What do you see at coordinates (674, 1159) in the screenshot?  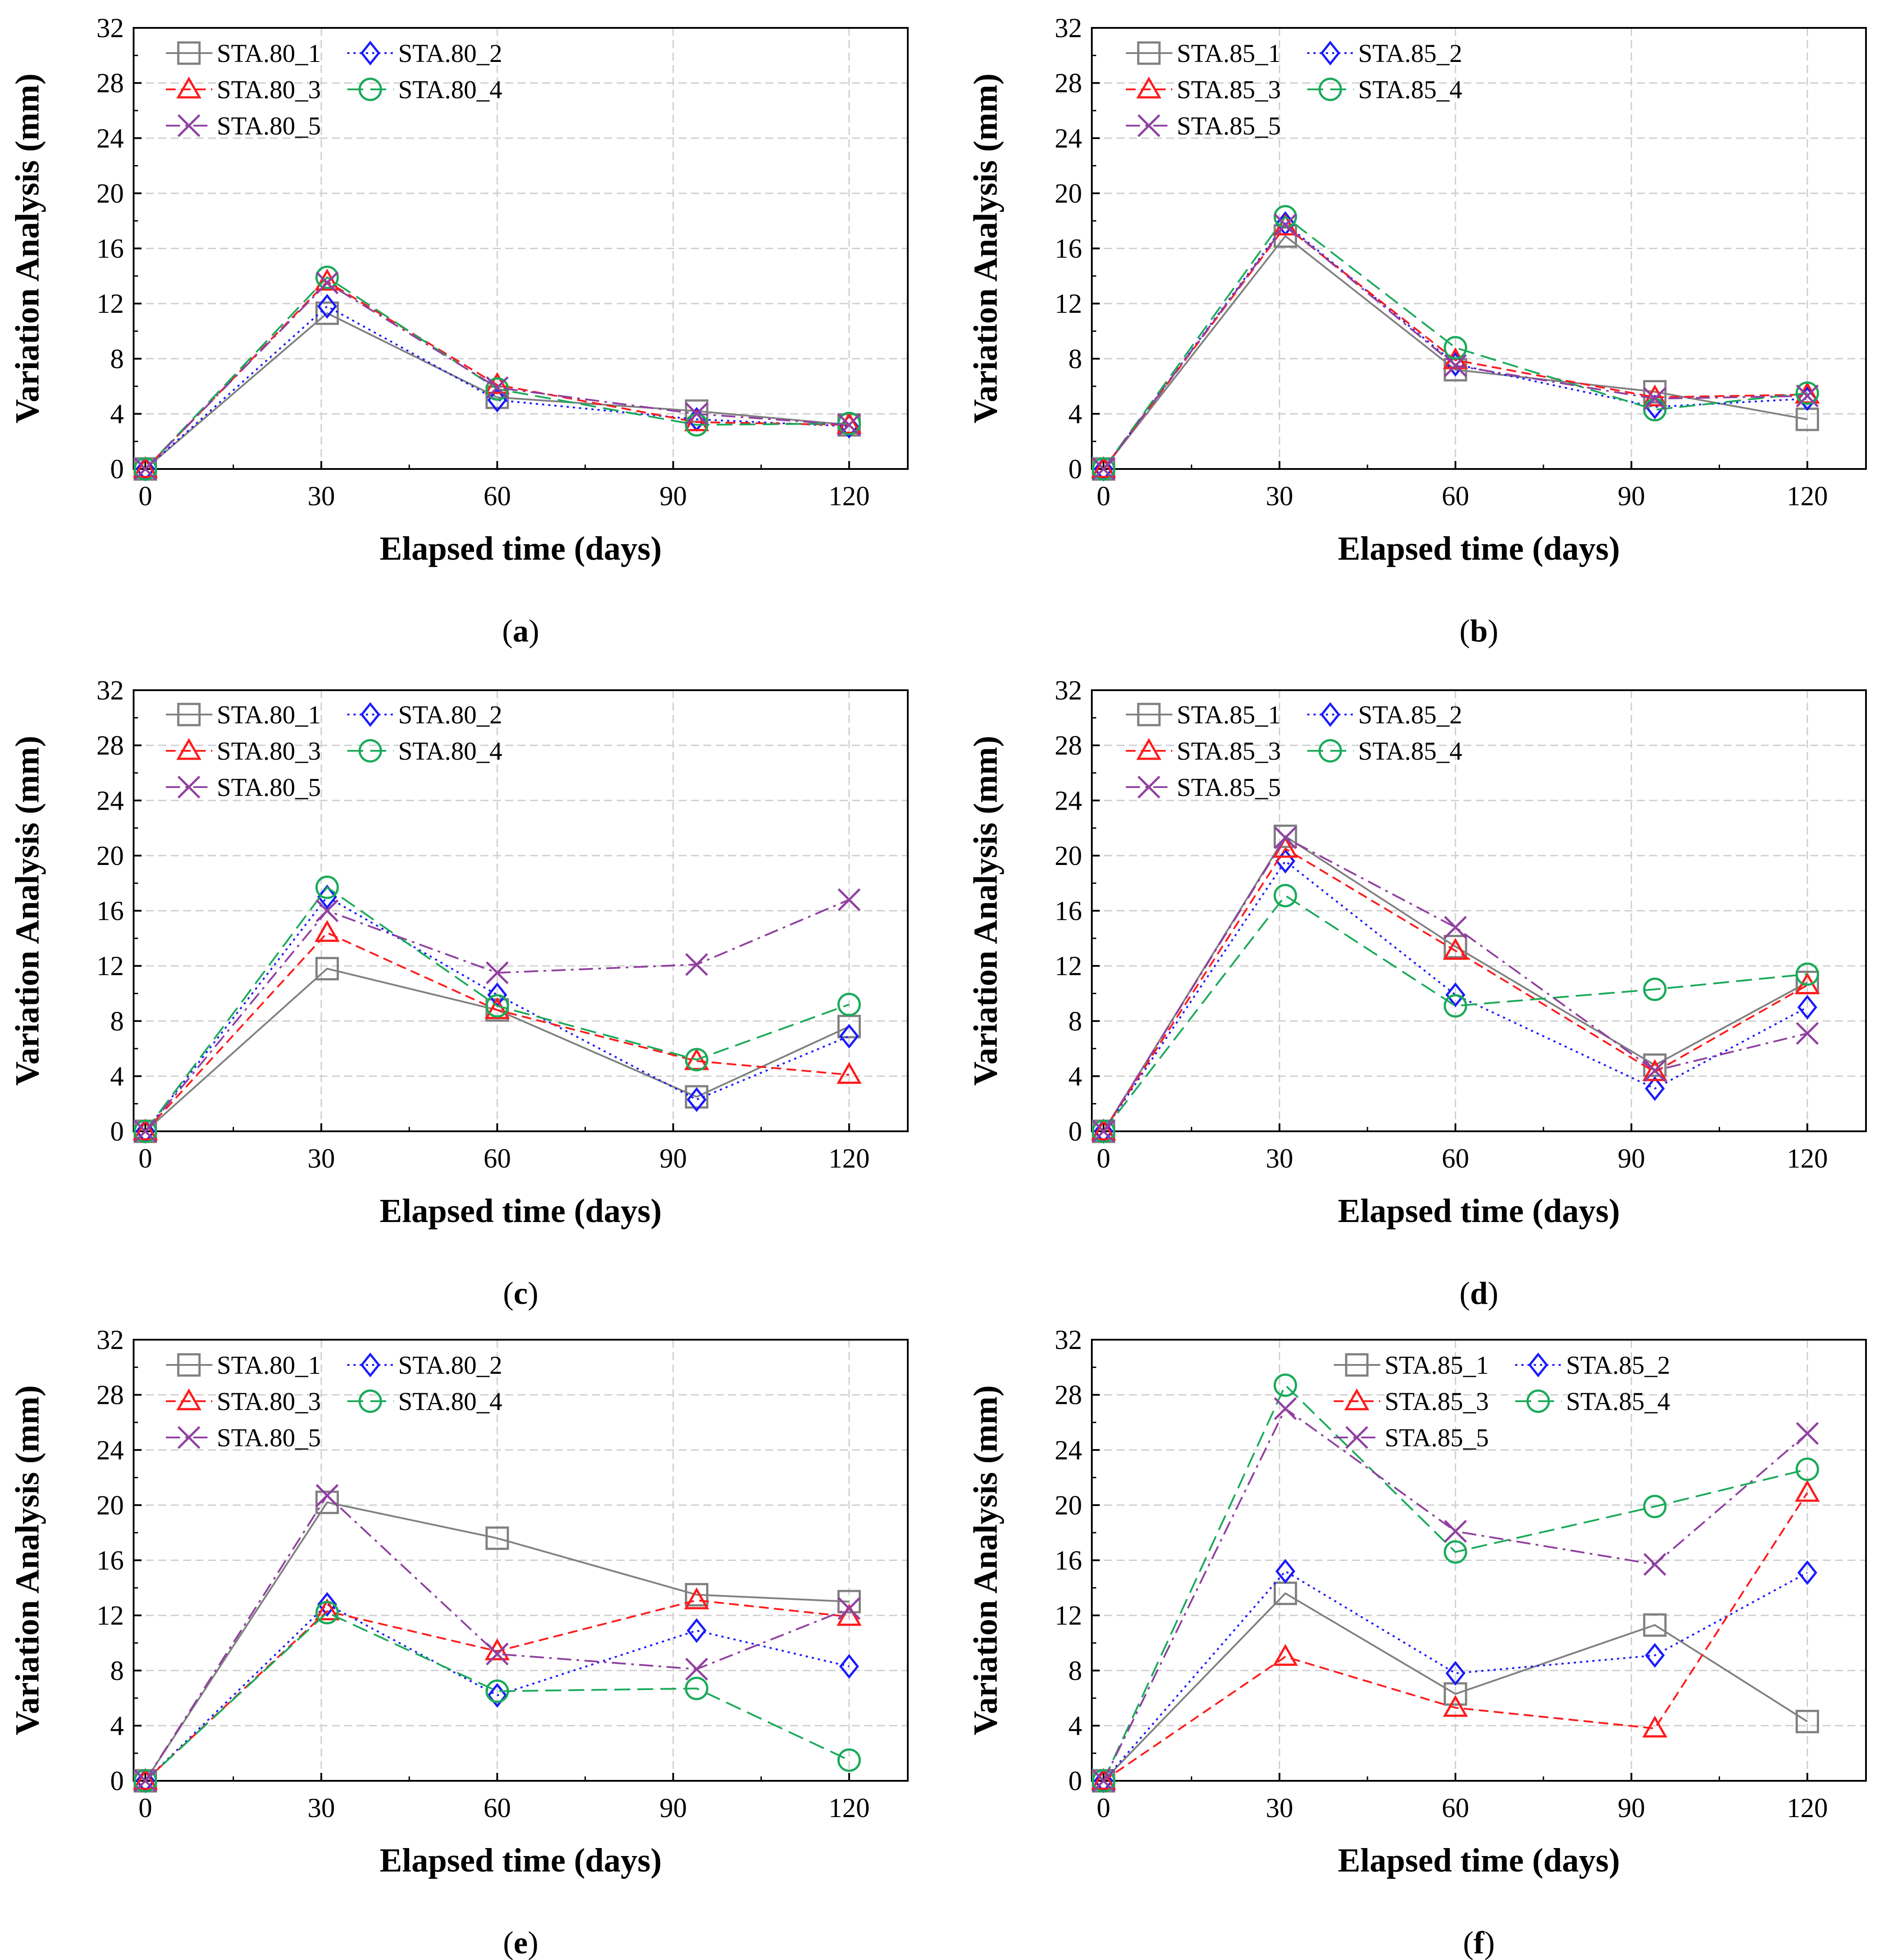 I see `x-tick-label: 90` at bounding box center [674, 1159].